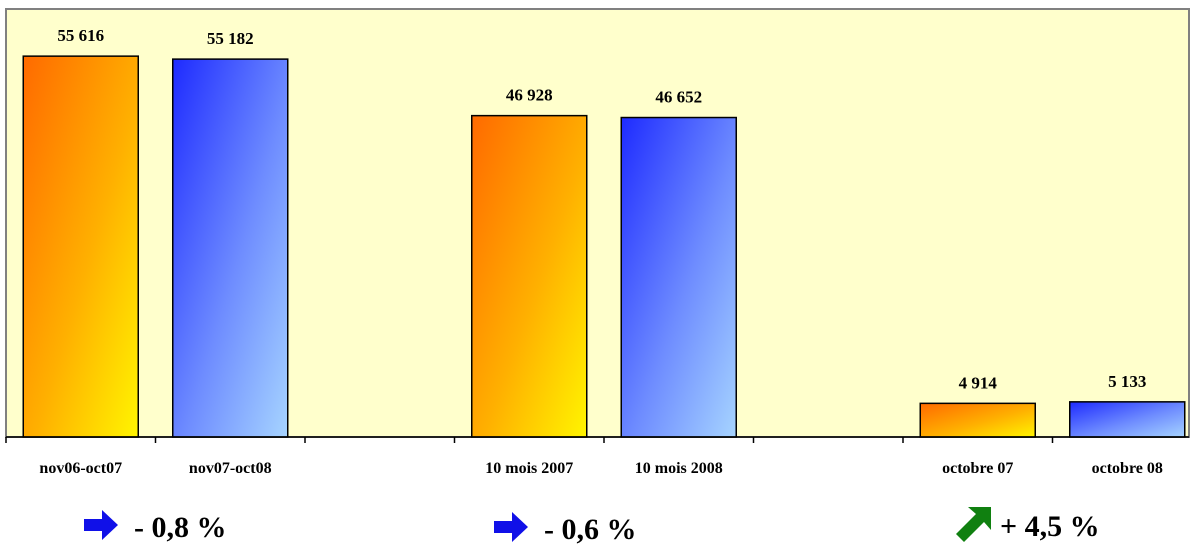 The height and width of the screenshot is (549, 1195). What do you see at coordinates (978, 382) in the screenshot?
I see `data-label: 4 914` at bounding box center [978, 382].